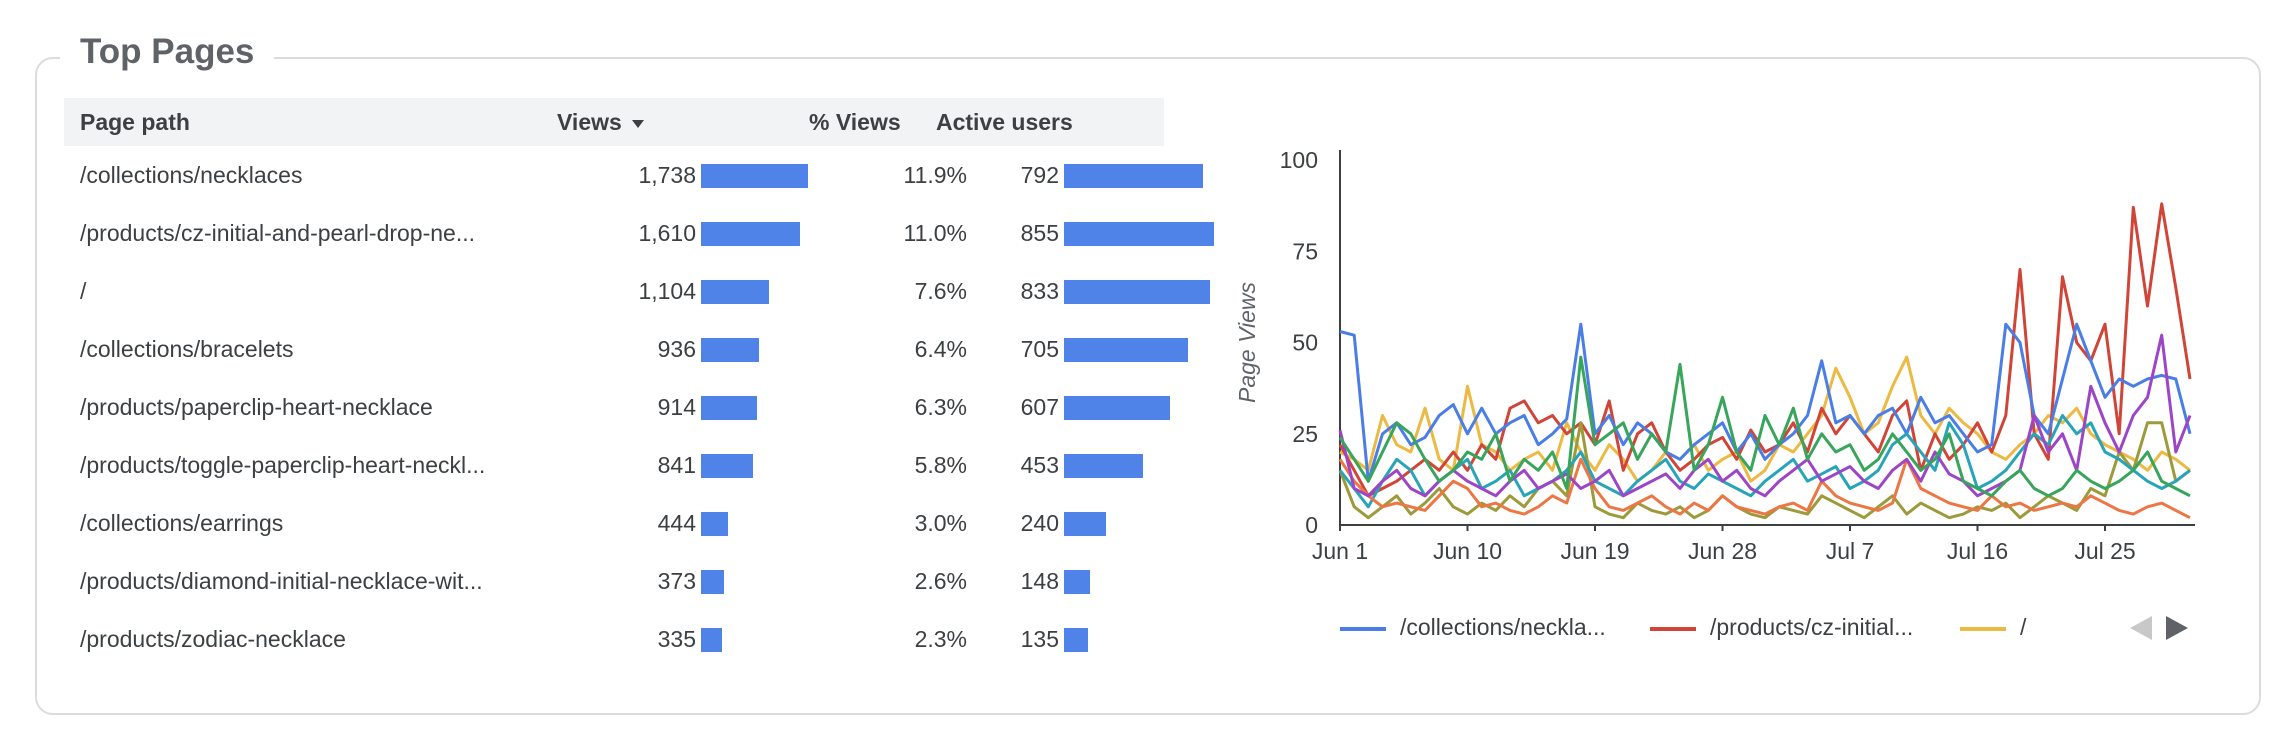 The height and width of the screenshot is (750, 2296). Describe the element at coordinates (676, 349) in the screenshot. I see `row-views: 936` at that location.